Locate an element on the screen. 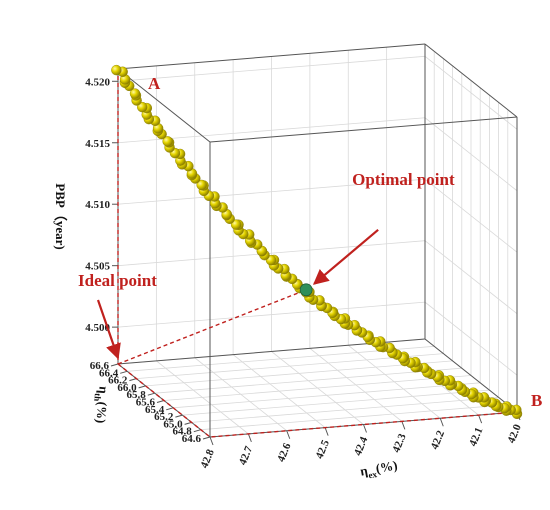  guide-floor-path is located at coordinates (317, 400).